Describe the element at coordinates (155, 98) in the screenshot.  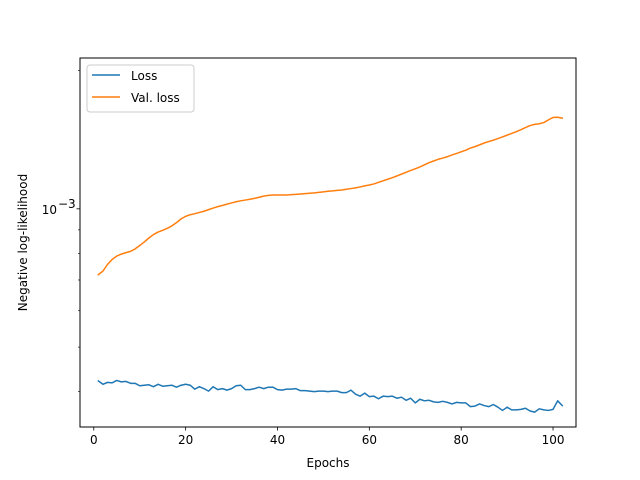
I see `legend-label-val-loss: Val. loss` at that location.